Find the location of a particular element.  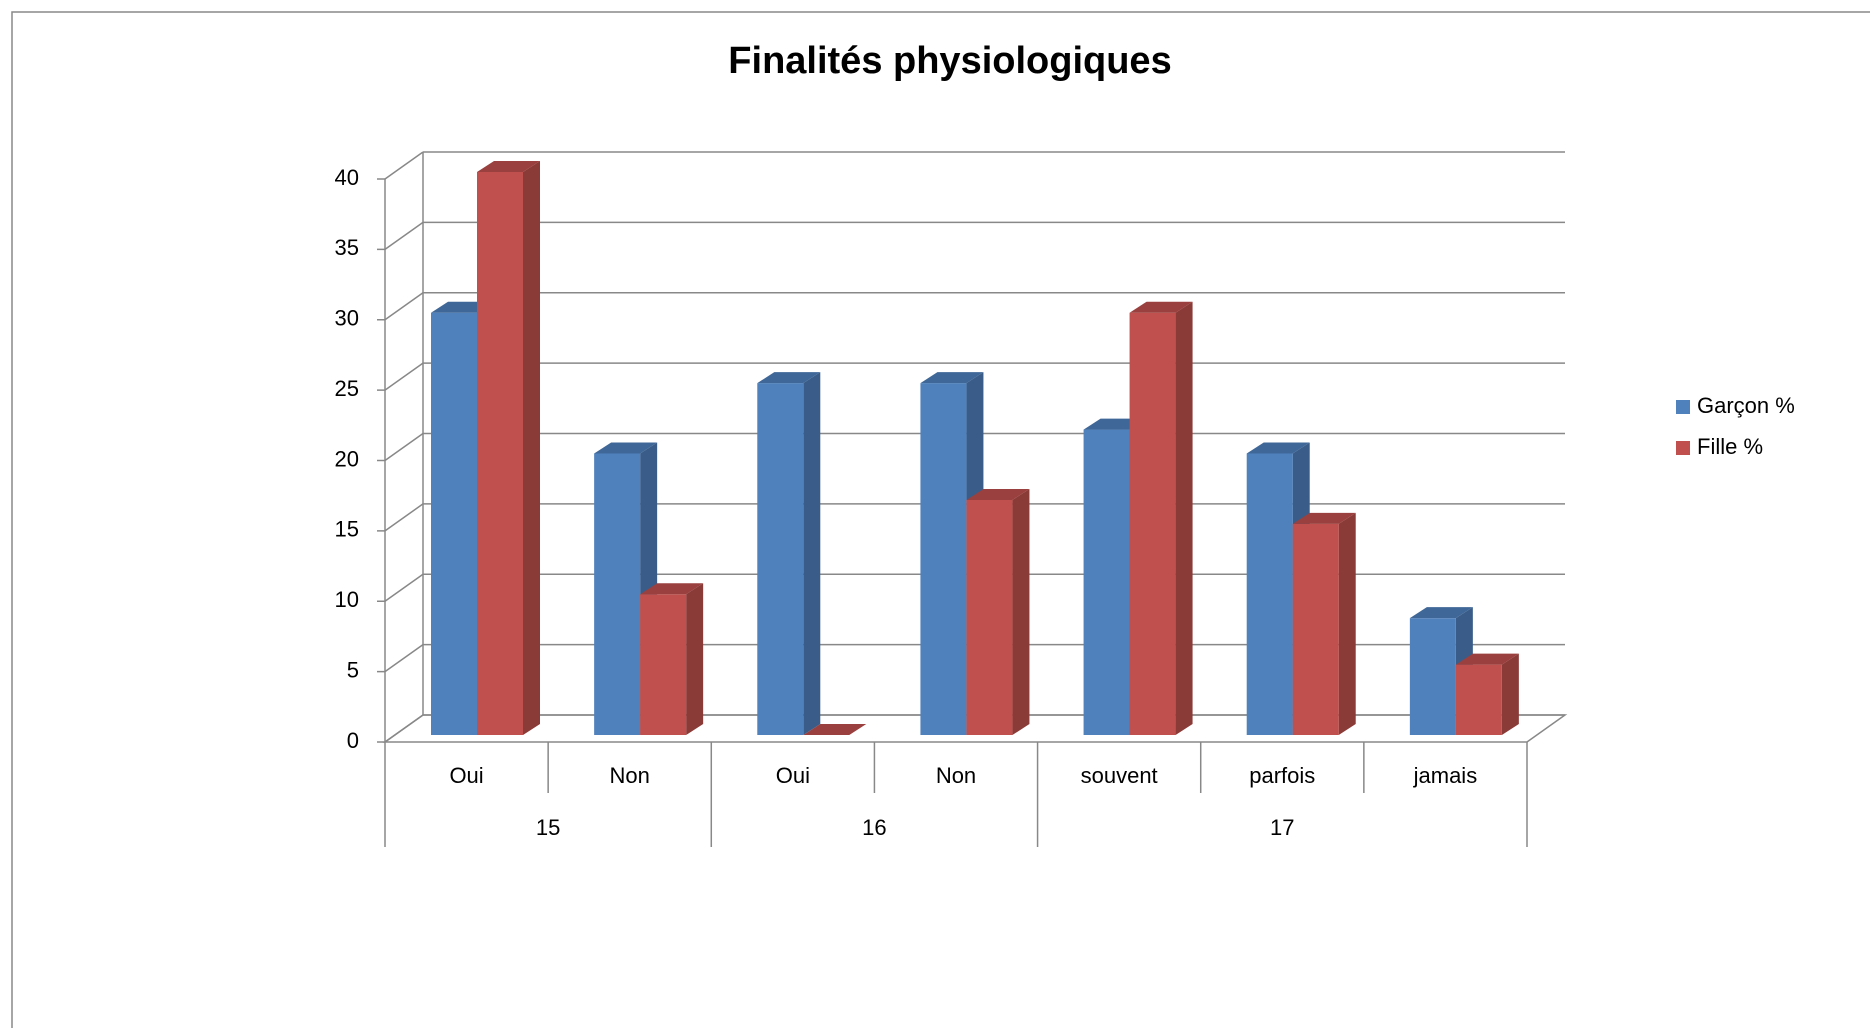

y-tick-label: 0 is located at coordinates (353, 740).